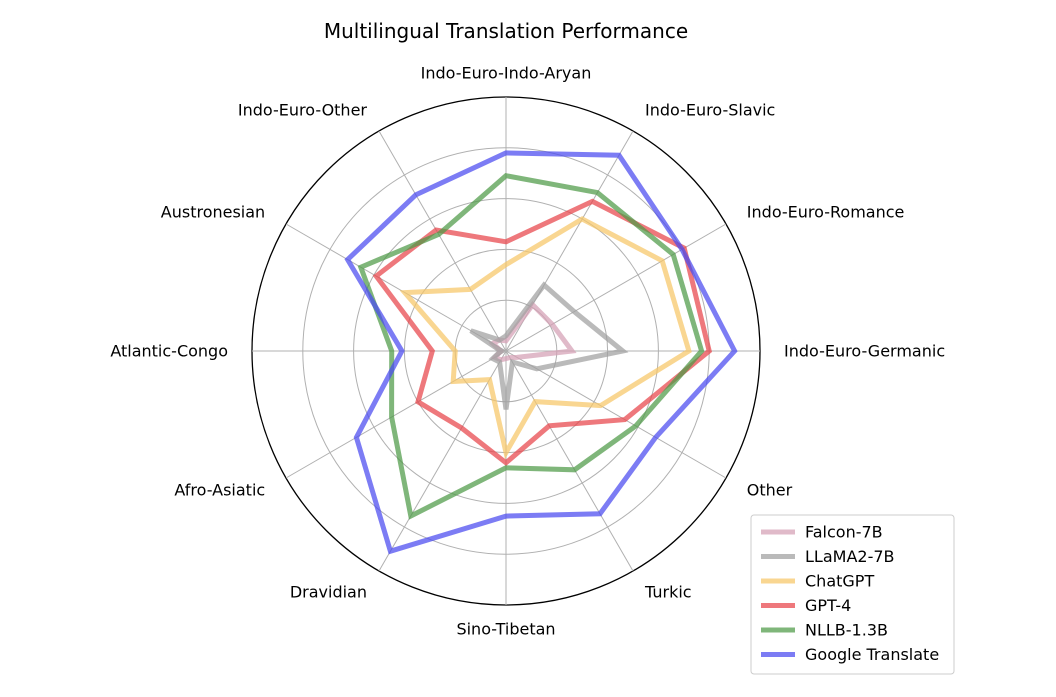 This screenshot has width=1056, height=697. What do you see at coordinates (303, 110) in the screenshot?
I see `category-label: Indo-Euro-Other` at bounding box center [303, 110].